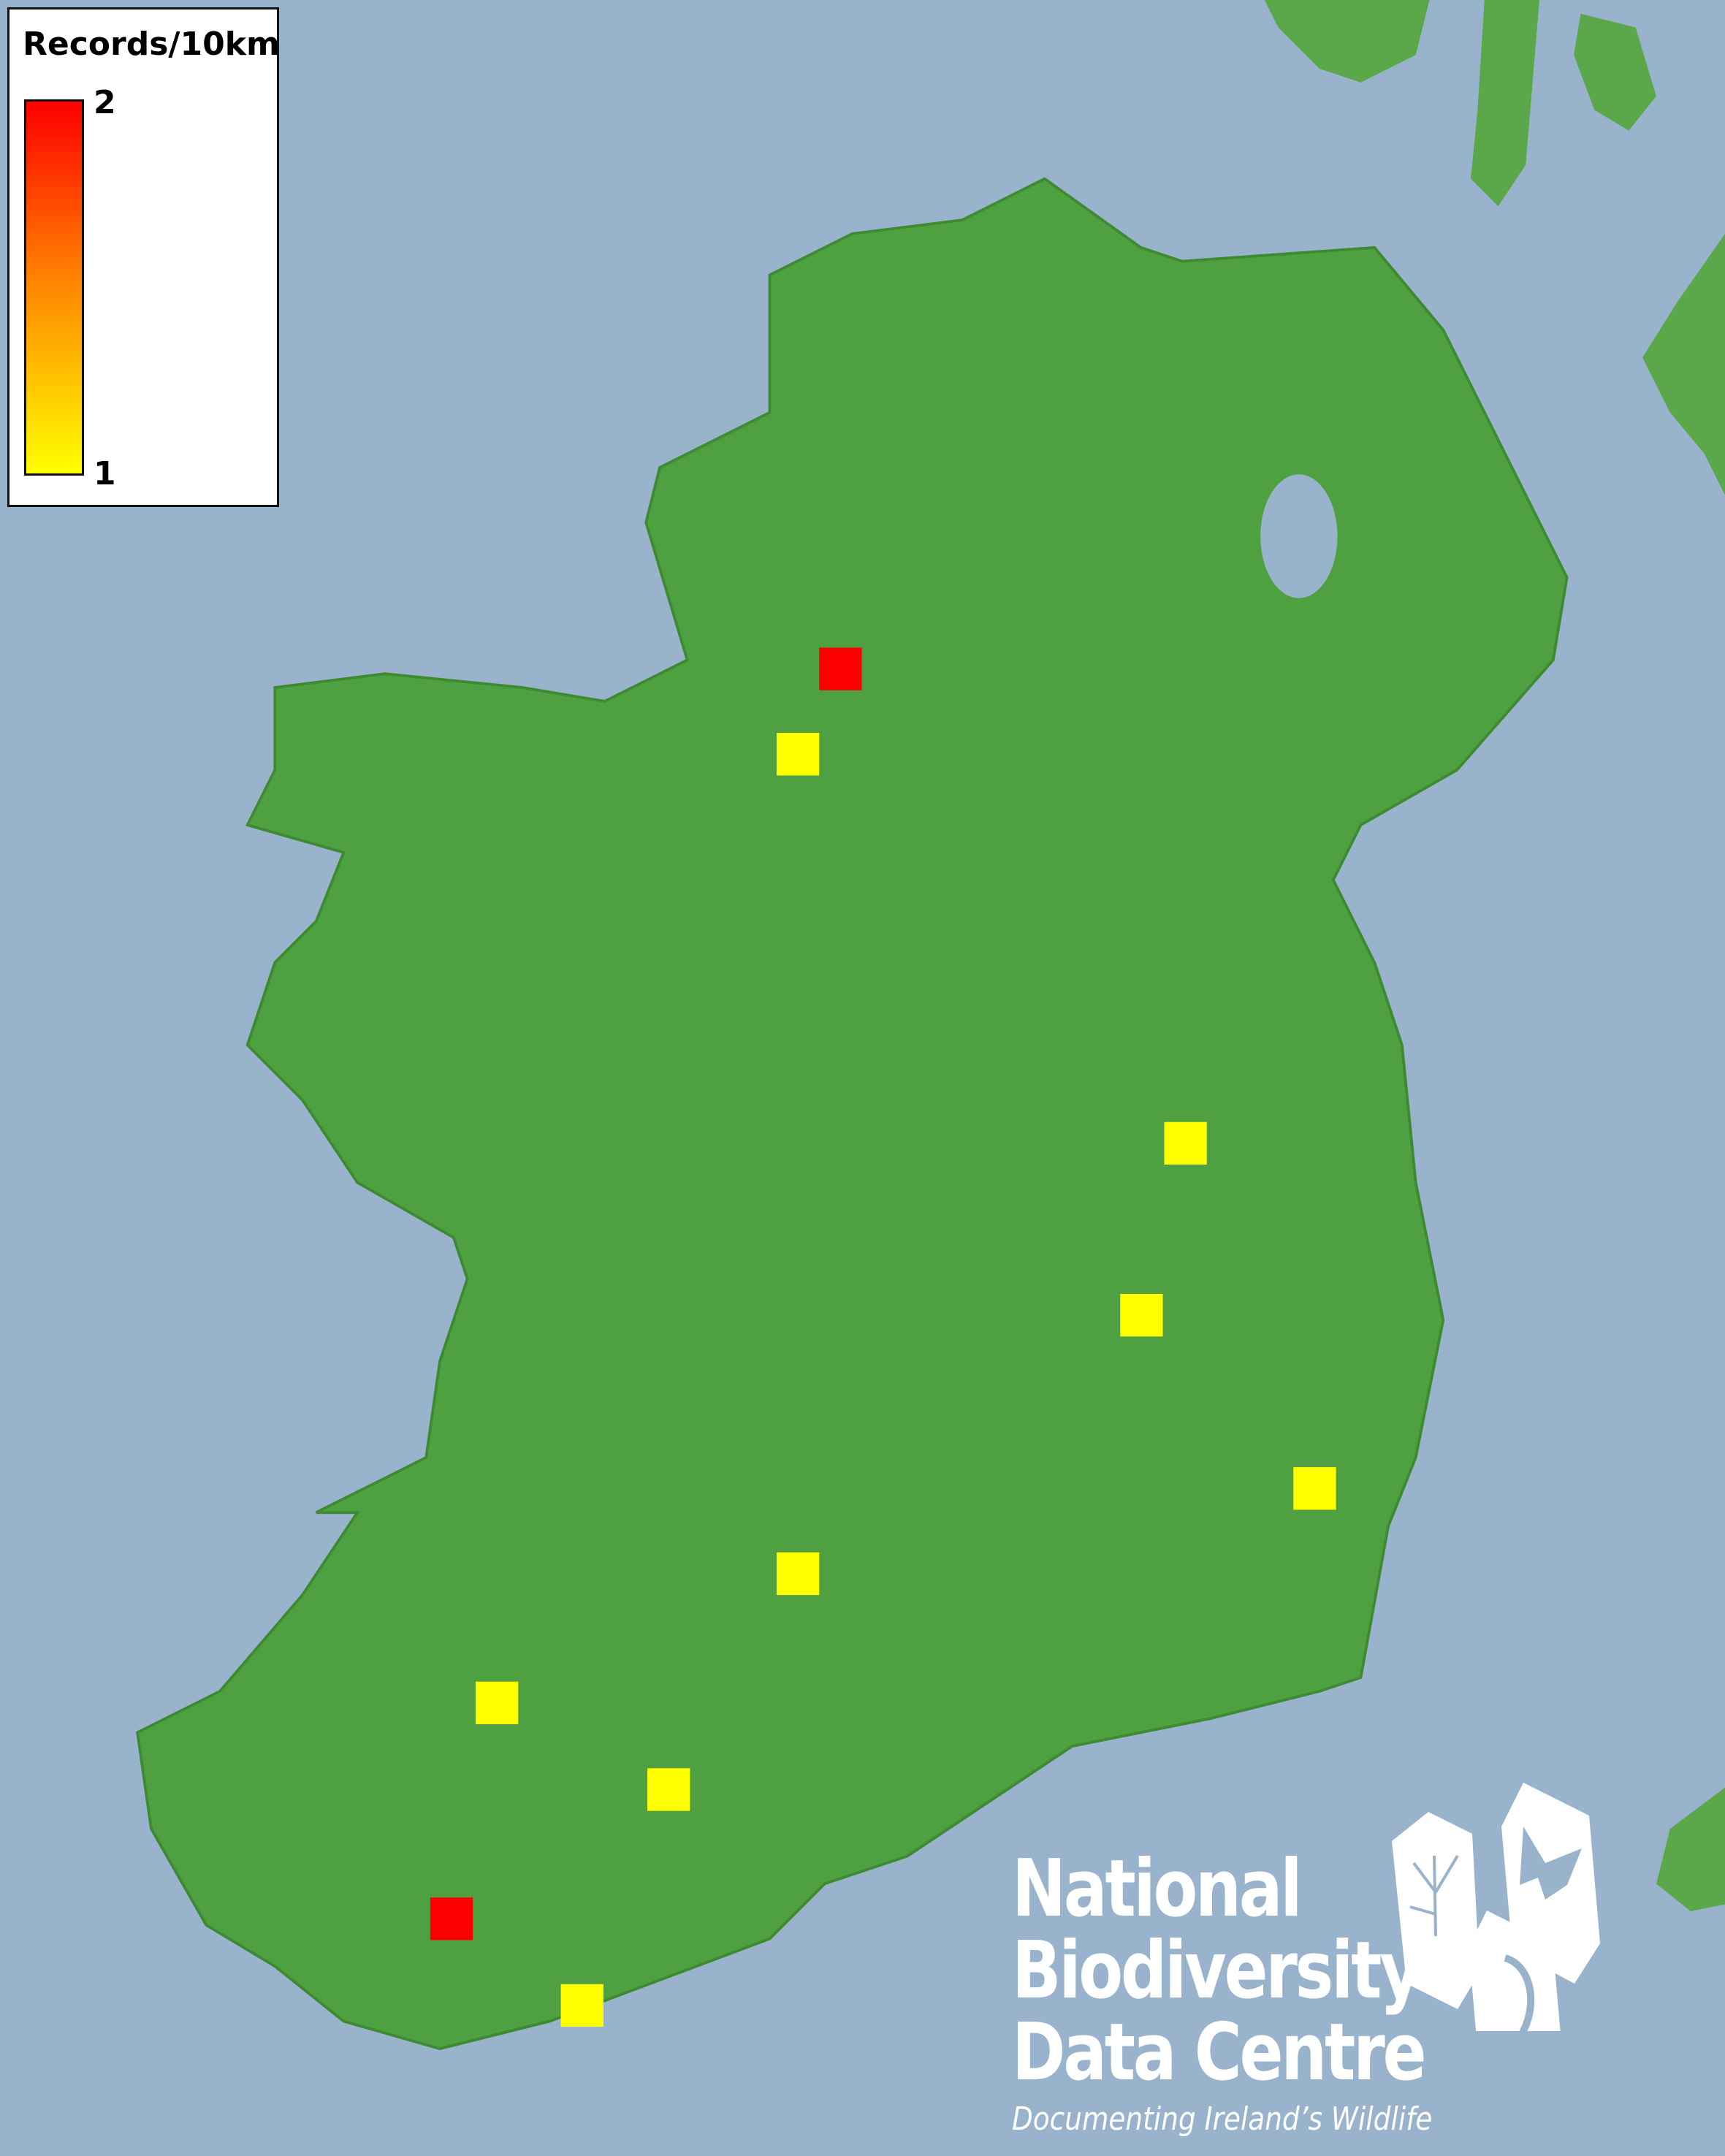 The width and height of the screenshot is (1725, 2156). What do you see at coordinates (151, 44) in the screenshot?
I see `legend-title: Records/10km` at bounding box center [151, 44].